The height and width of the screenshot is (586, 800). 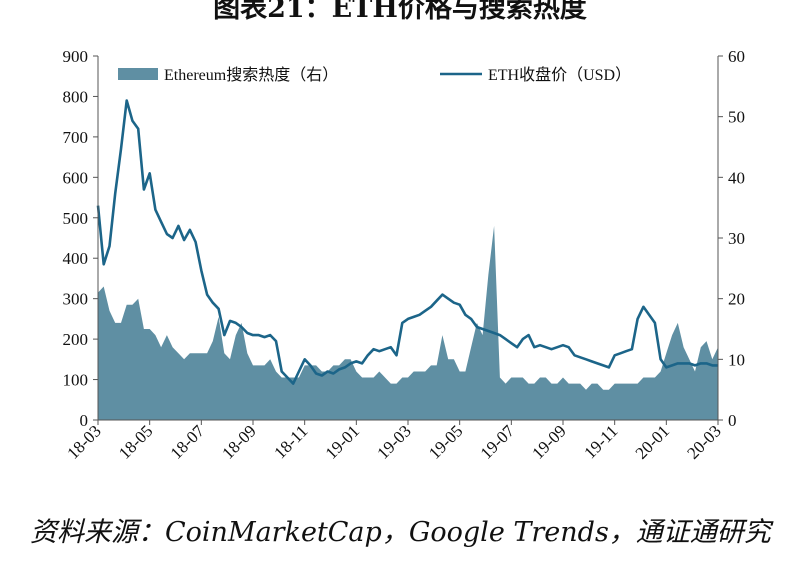 What do you see at coordinates (652, 441) in the screenshot?
I see `x-tick-label: 20-01` at bounding box center [652, 441].